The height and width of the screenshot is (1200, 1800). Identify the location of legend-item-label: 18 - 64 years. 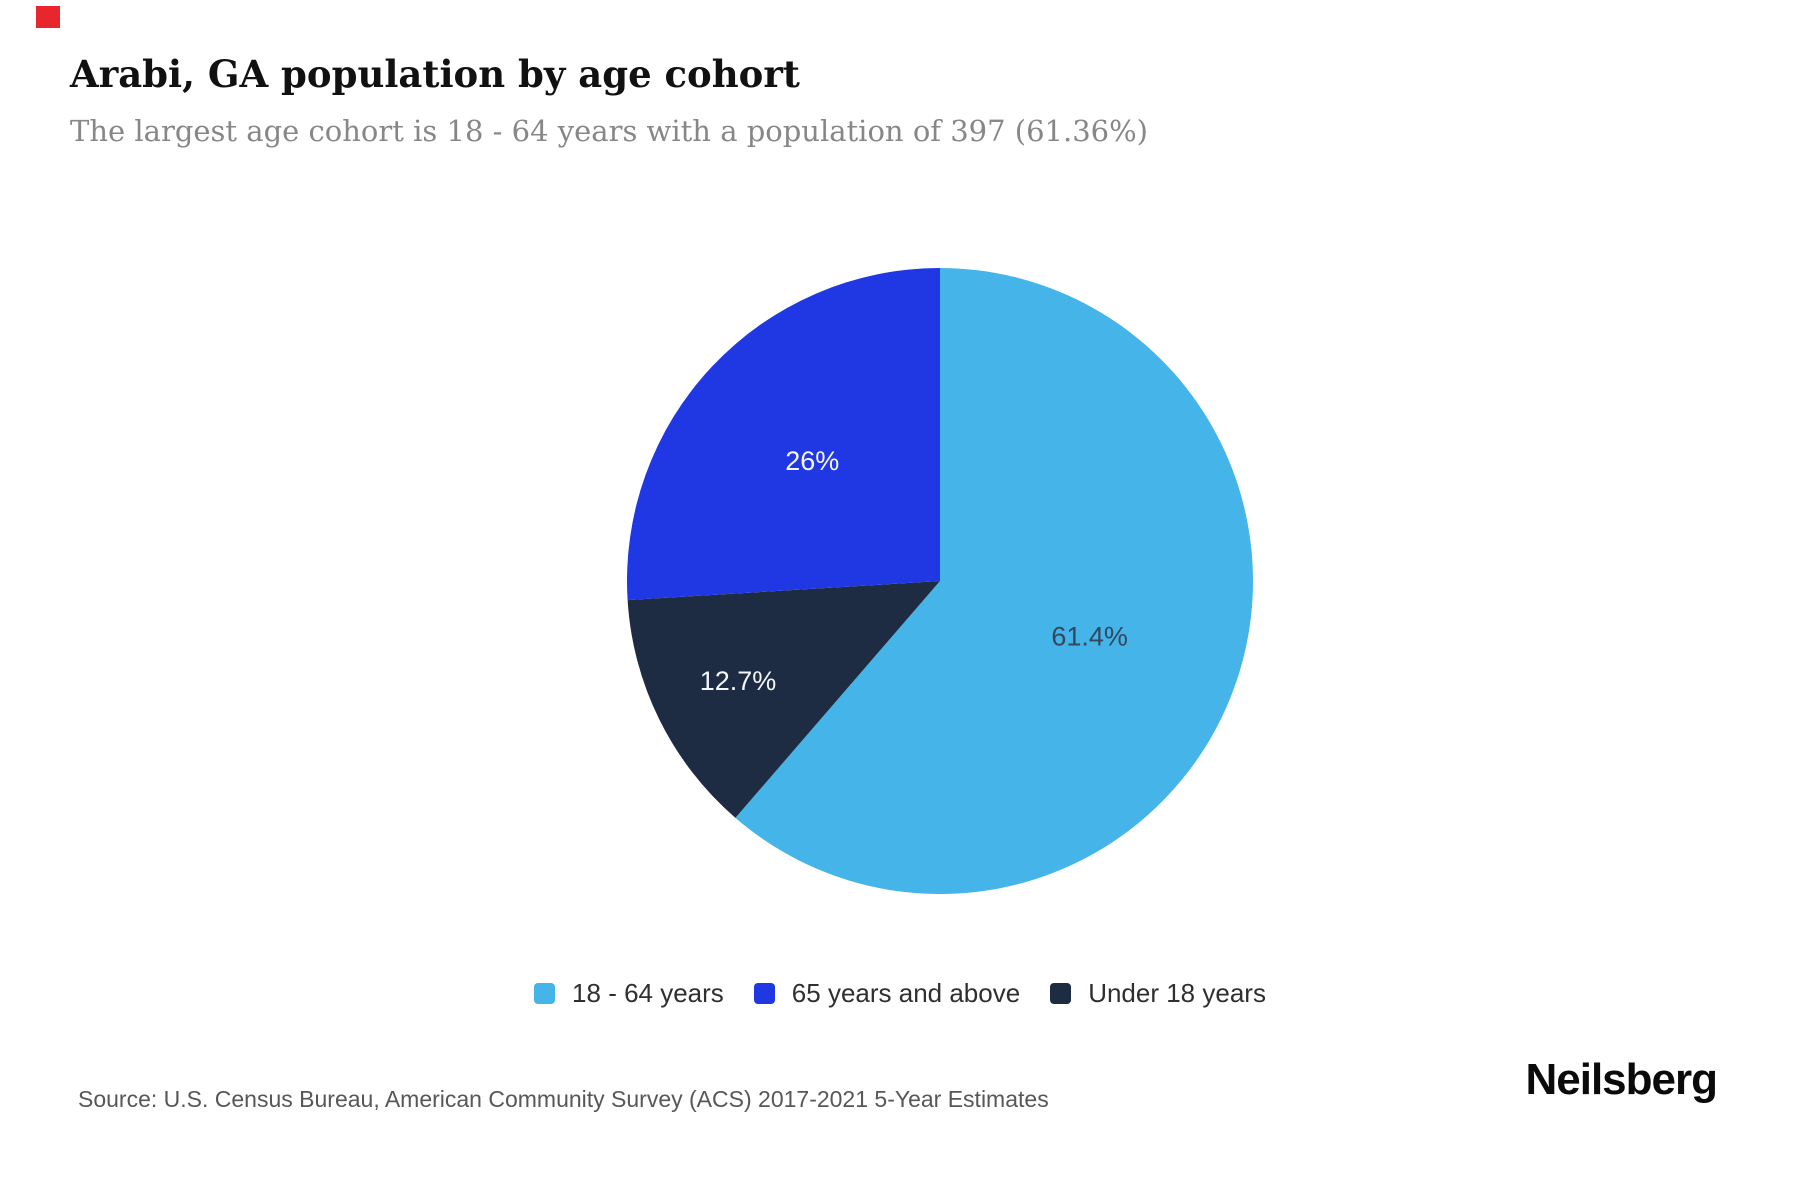
(648, 993).